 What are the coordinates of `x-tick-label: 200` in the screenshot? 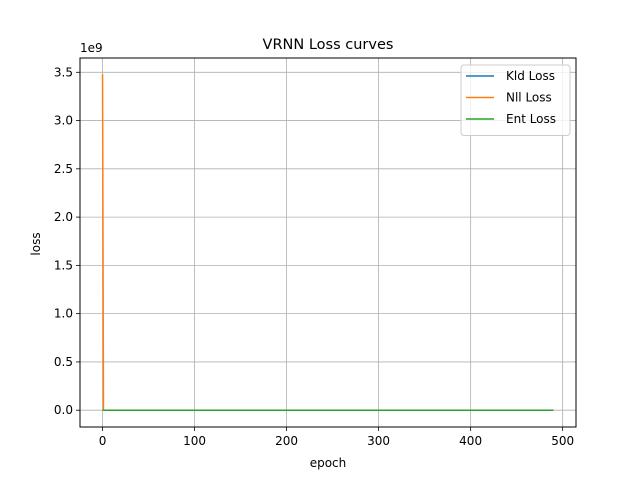 It's located at (286, 441).